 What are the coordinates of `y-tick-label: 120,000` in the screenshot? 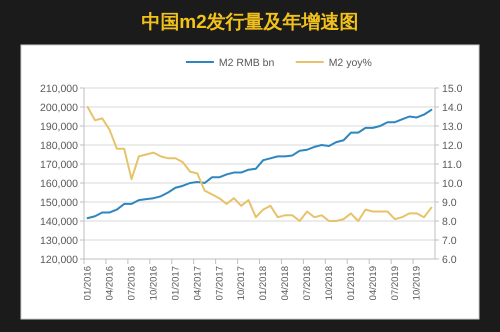 It's located at (59, 260).